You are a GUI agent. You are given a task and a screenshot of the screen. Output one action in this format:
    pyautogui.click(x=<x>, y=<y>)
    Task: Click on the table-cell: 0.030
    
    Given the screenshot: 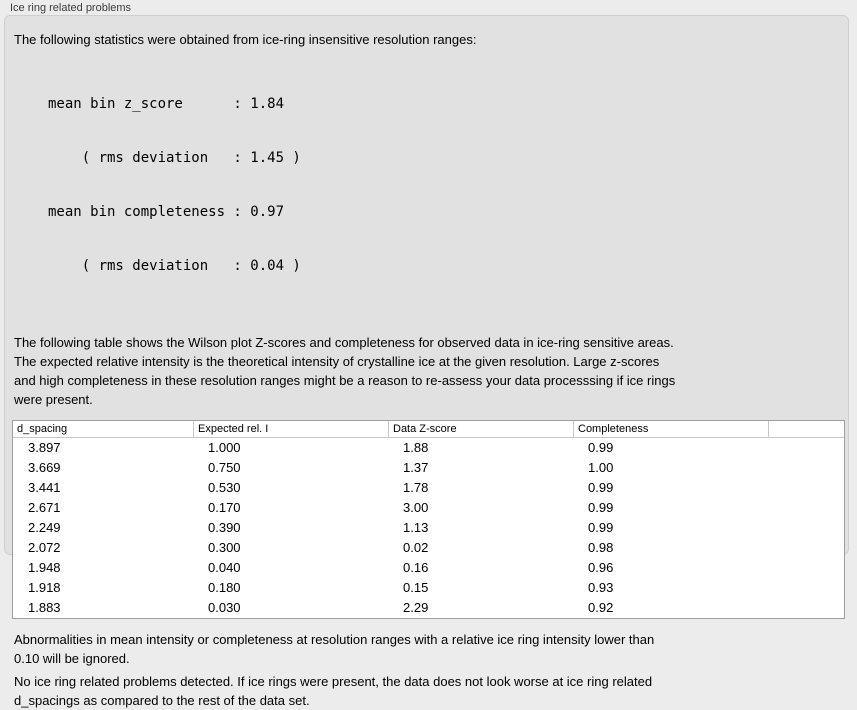 What is the action you would take?
    pyautogui.click(x=224, y=607)
    